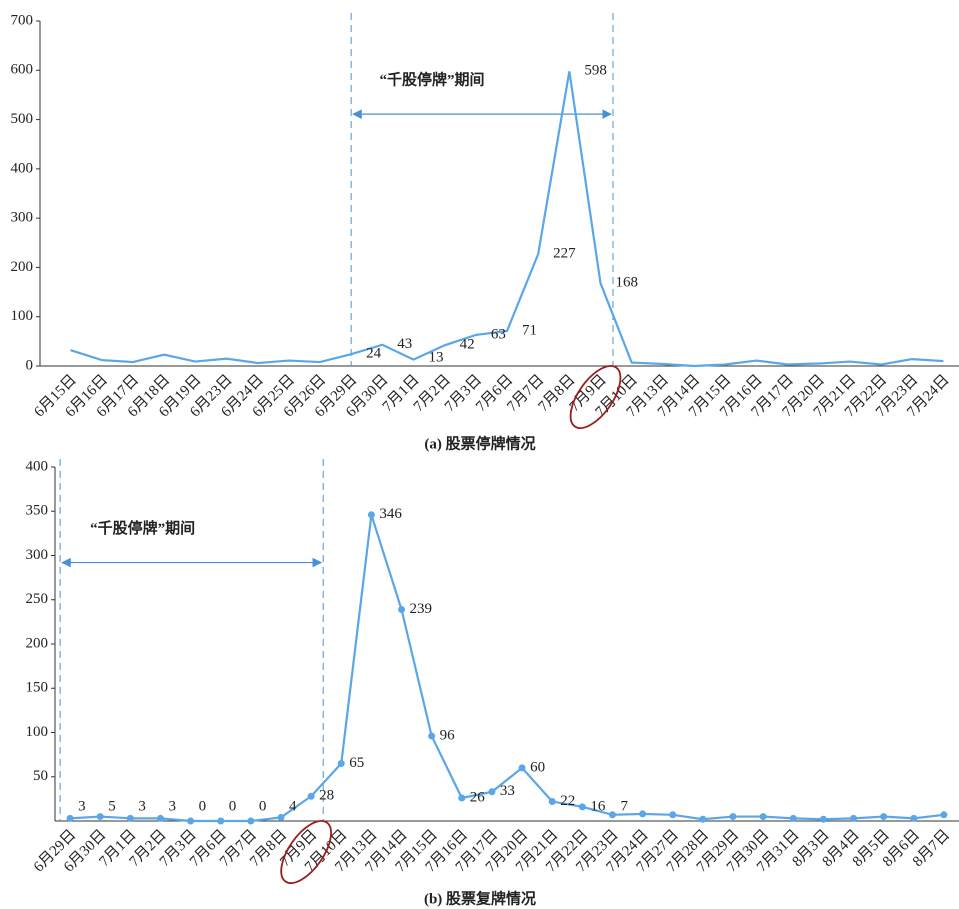 This screenshot has width=959, height=909. Describe the element at coordinates (448, 735) in the screenshot. I see `data-label: 96` at that location.